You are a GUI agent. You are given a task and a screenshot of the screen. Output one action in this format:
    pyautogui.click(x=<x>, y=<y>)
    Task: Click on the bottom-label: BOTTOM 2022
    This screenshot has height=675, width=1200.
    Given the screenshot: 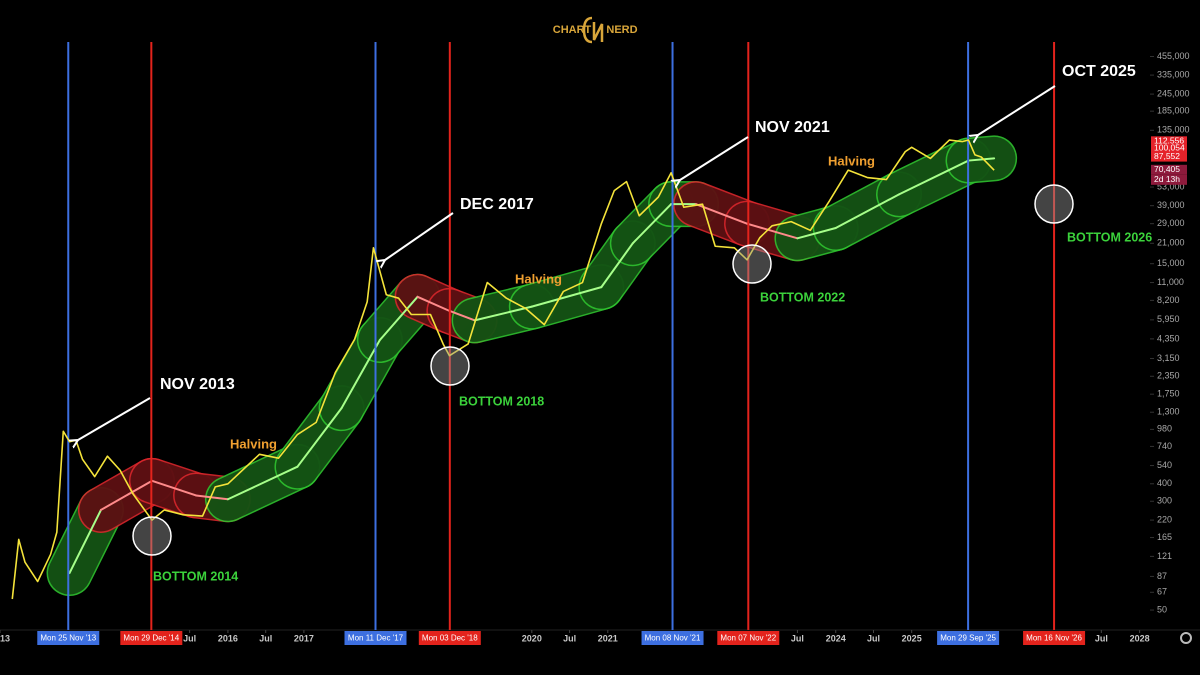 What is the action you would take?
    pyautogui.click(x=802, y=297)
    